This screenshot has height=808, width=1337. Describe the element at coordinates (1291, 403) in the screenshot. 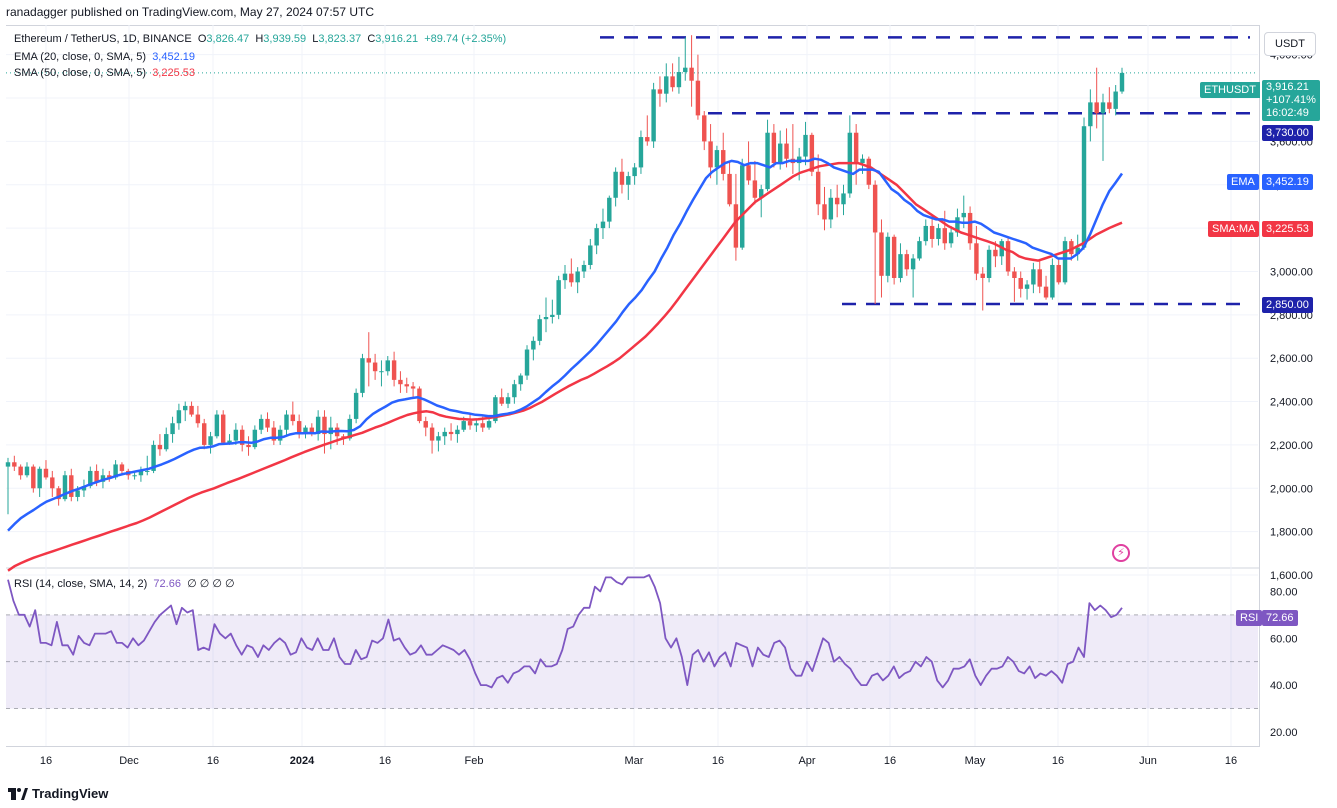

I see `price-tick-label: 2,400.00` at that location.